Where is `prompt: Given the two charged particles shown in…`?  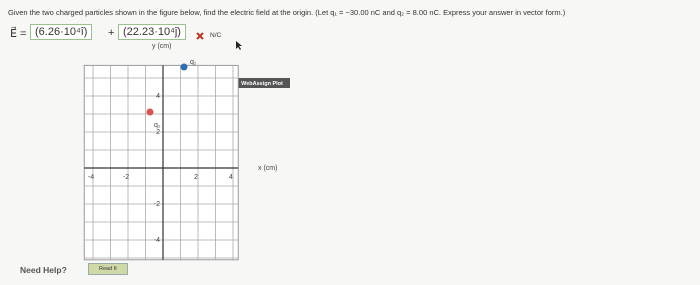
prompt: Given the two charged particles shown in… is located at coordinates (287, 12).